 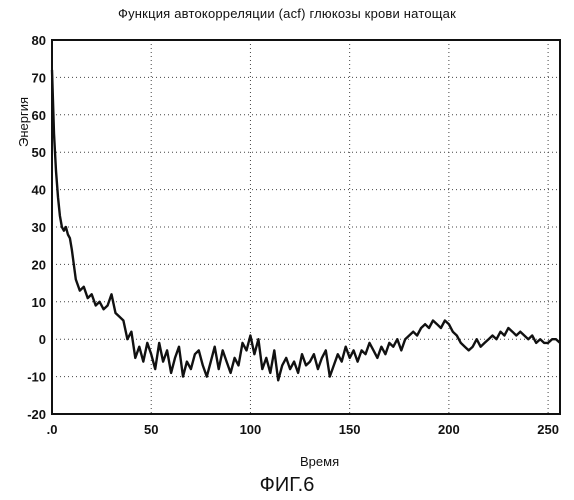 I want to click on y-tick-label: 20, so click(x=39, y=264).